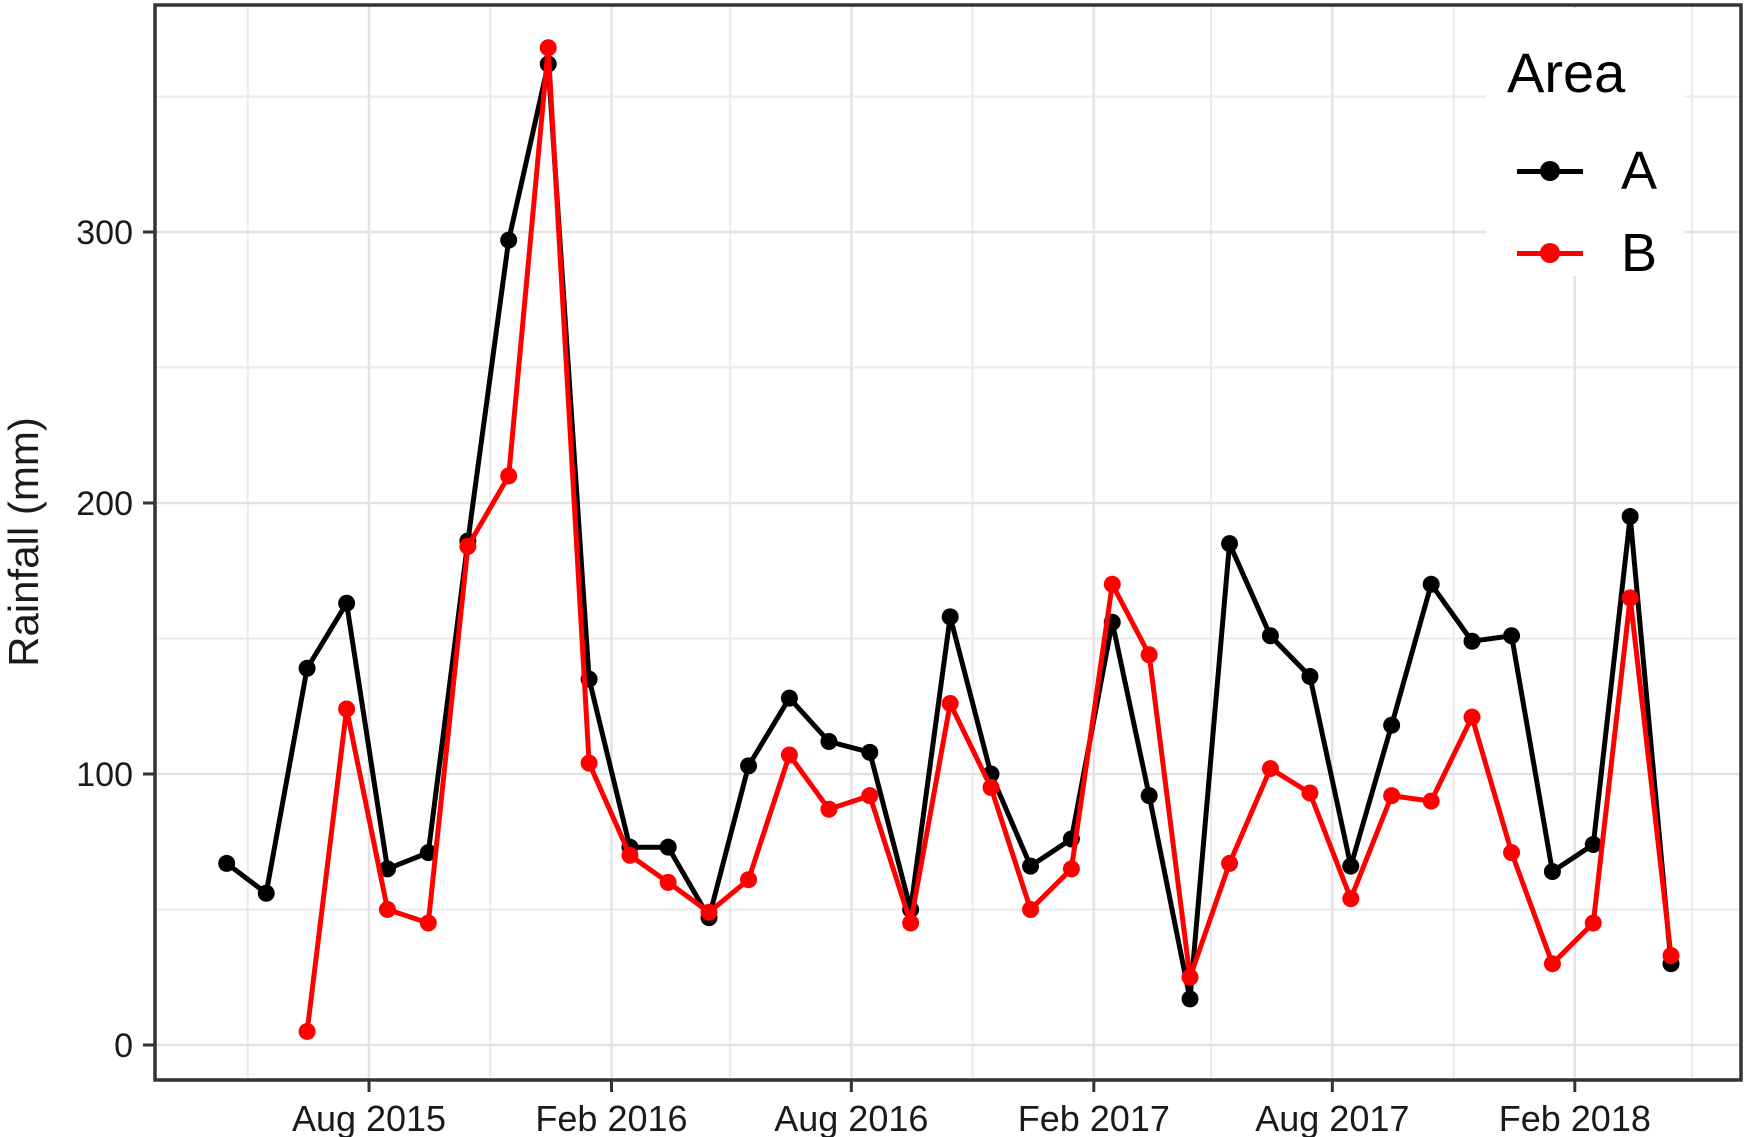 The width and height of the screenshot is (1744, 1137). Describe the element at coordinates (104, 775) in the screenshot. I see `y-tick-label: 100` at that location.